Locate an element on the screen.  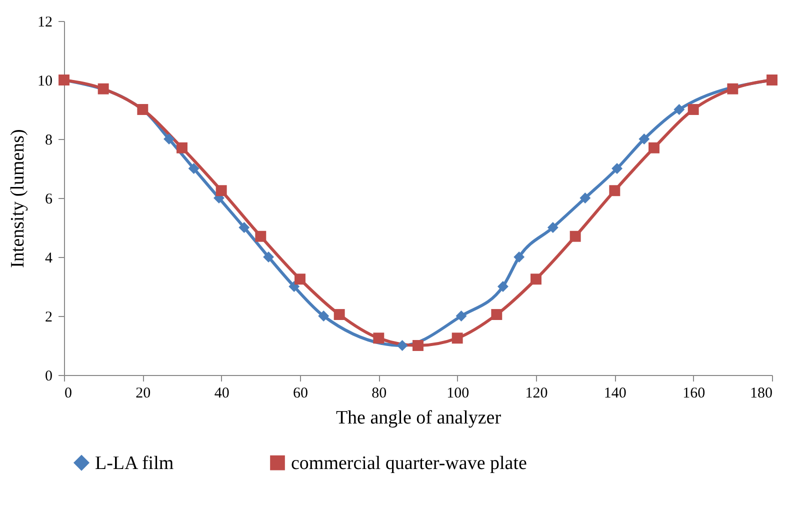
x-tick-label: 80 is located at coordinates (379, 394).